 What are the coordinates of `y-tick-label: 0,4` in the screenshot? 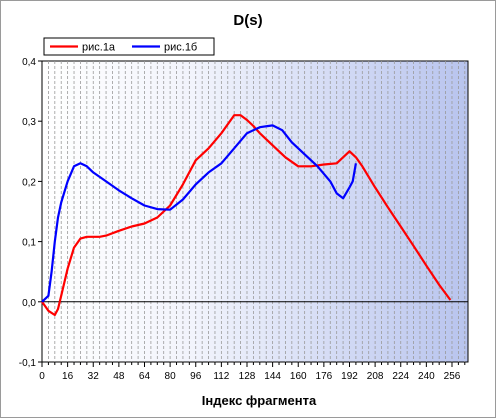 It's located at (29, 62).